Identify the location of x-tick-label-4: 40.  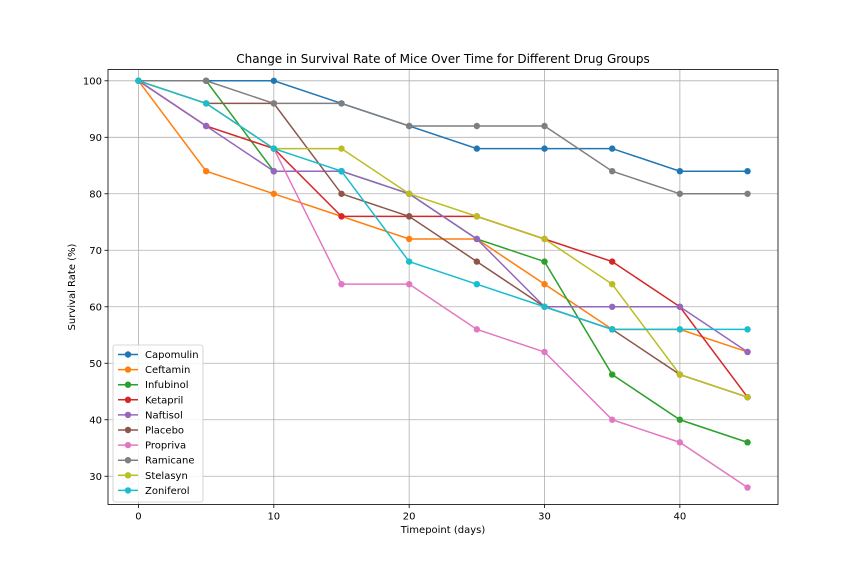
(680, 517).